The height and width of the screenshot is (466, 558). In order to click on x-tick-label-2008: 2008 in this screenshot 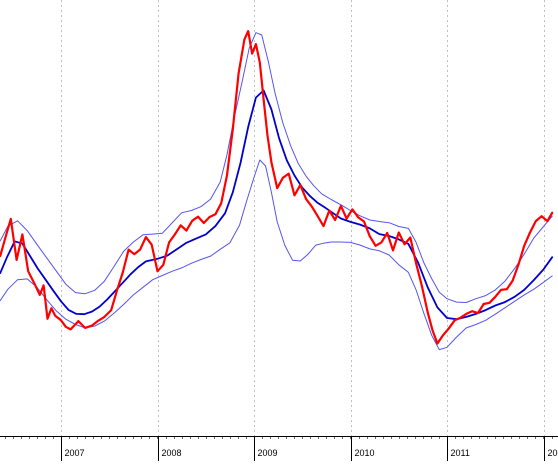, I will do `click(172, 453)`.